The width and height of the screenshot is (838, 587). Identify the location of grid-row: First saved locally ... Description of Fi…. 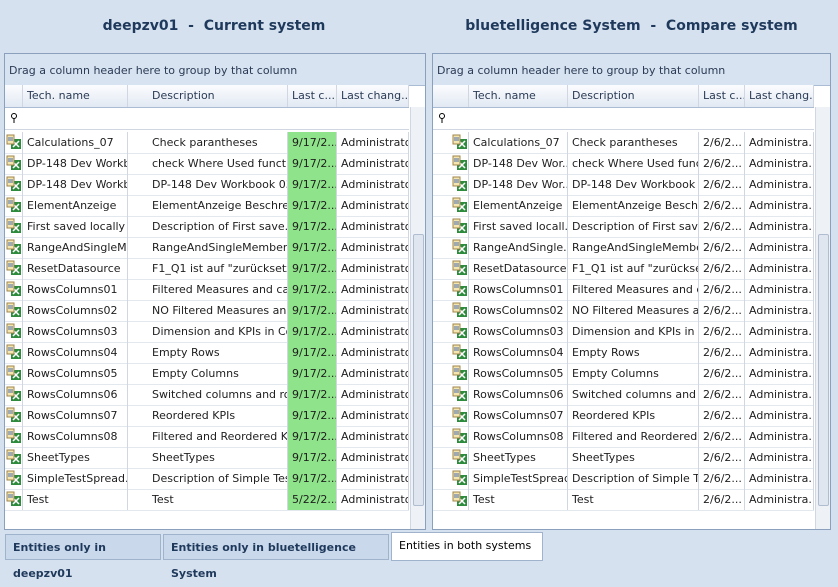
(207, 227).